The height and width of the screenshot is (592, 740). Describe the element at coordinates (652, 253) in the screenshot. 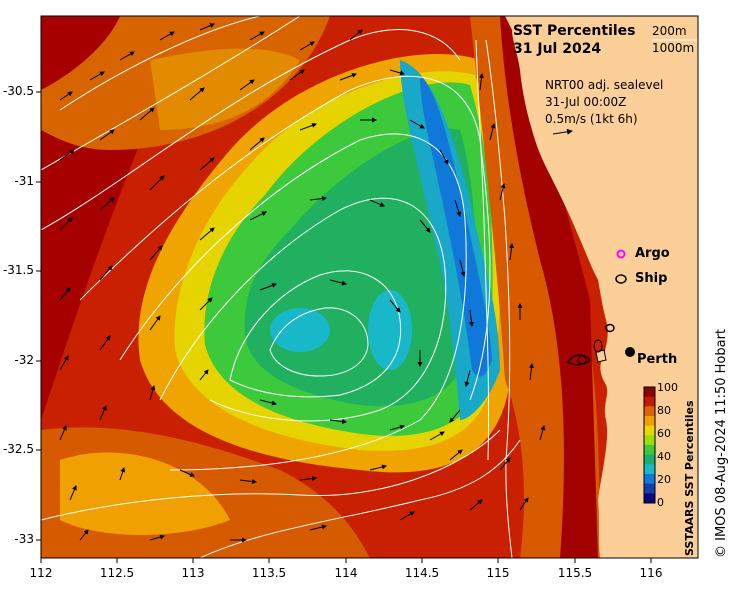

I see `argo-legend-label: Argo` at that location.